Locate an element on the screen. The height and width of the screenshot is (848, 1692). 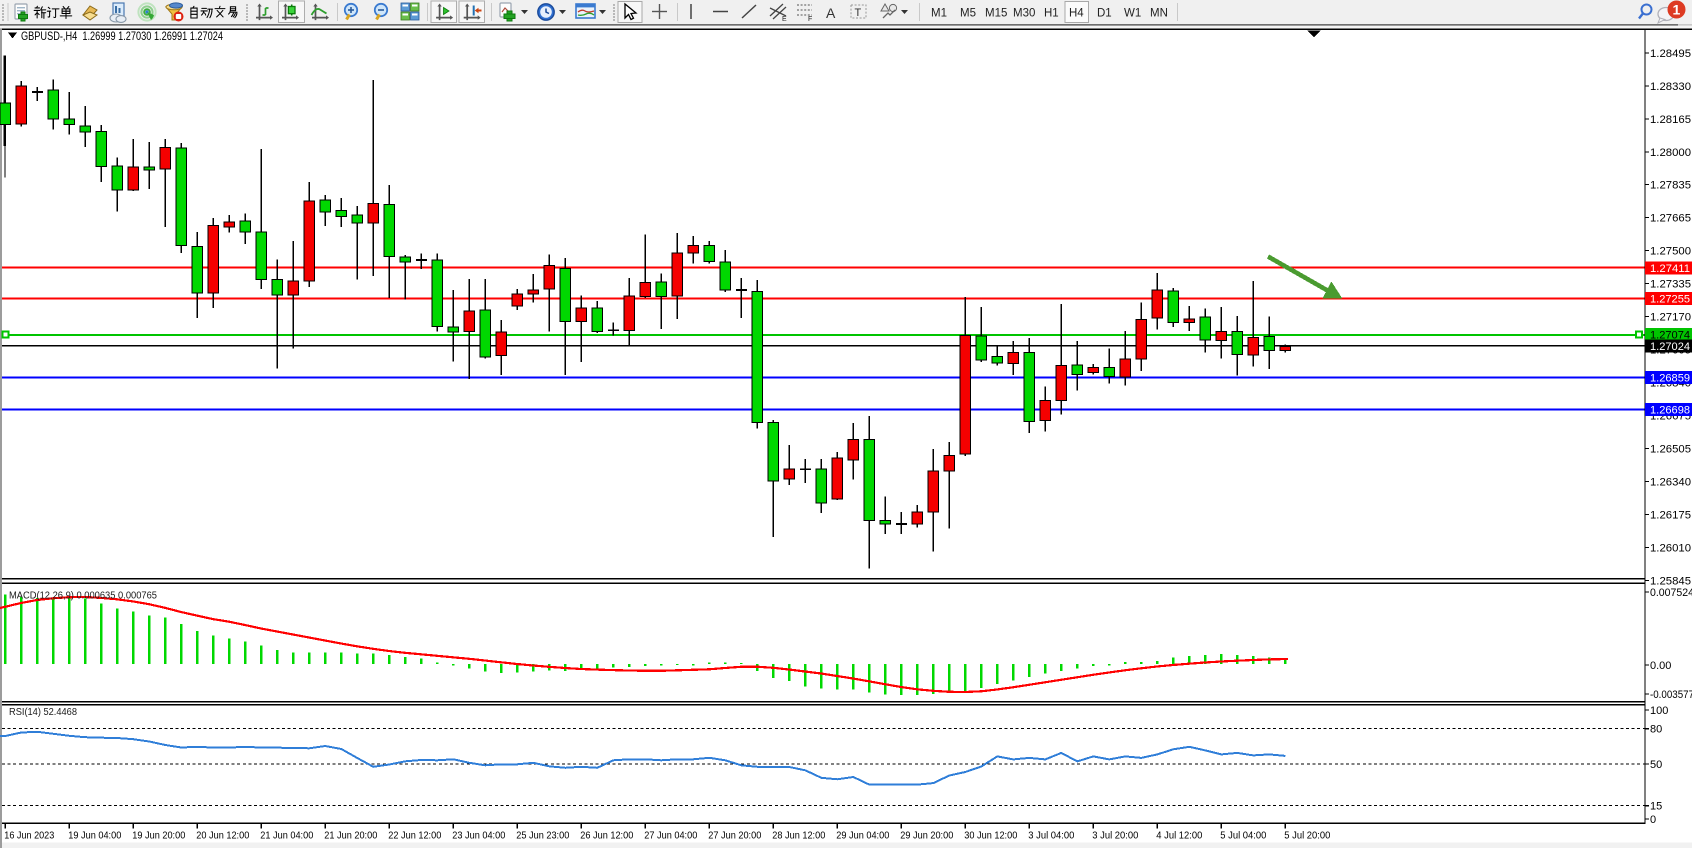
svg-text: 3 Jul 04:00 is located at coordinates (1051, 835).